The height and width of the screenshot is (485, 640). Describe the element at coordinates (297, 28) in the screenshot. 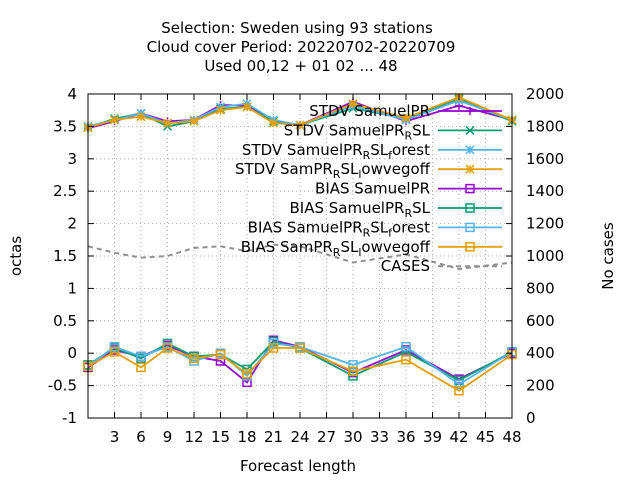

I see `title-line-1: Selection: Sweden using 93 stations` at that location.